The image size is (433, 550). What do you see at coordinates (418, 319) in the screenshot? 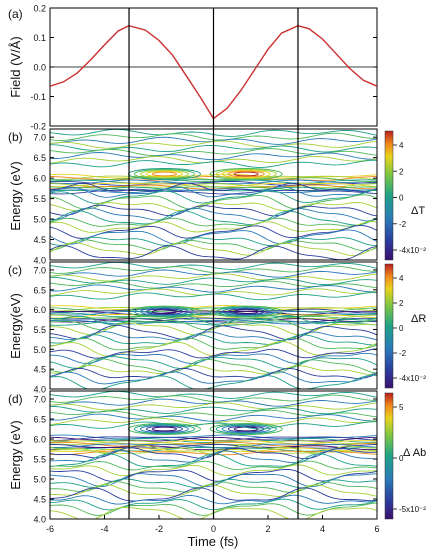
I see `colorbar-c-label: ΔR` at bounding box center [418, 319].